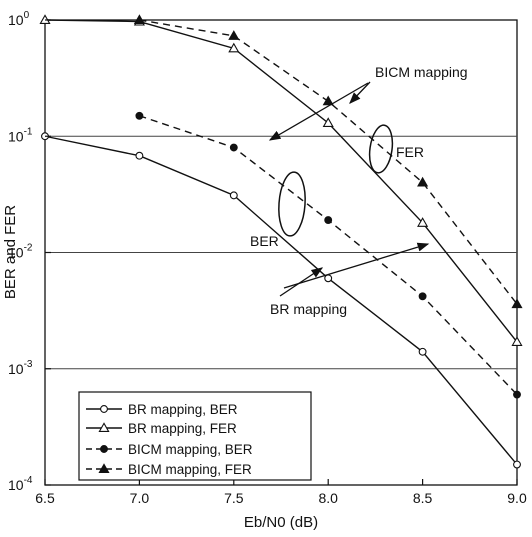 The height and width of the screenshot is (537, 532). I want to click on legend-label: BR mapping, FER, so click(182, 428).